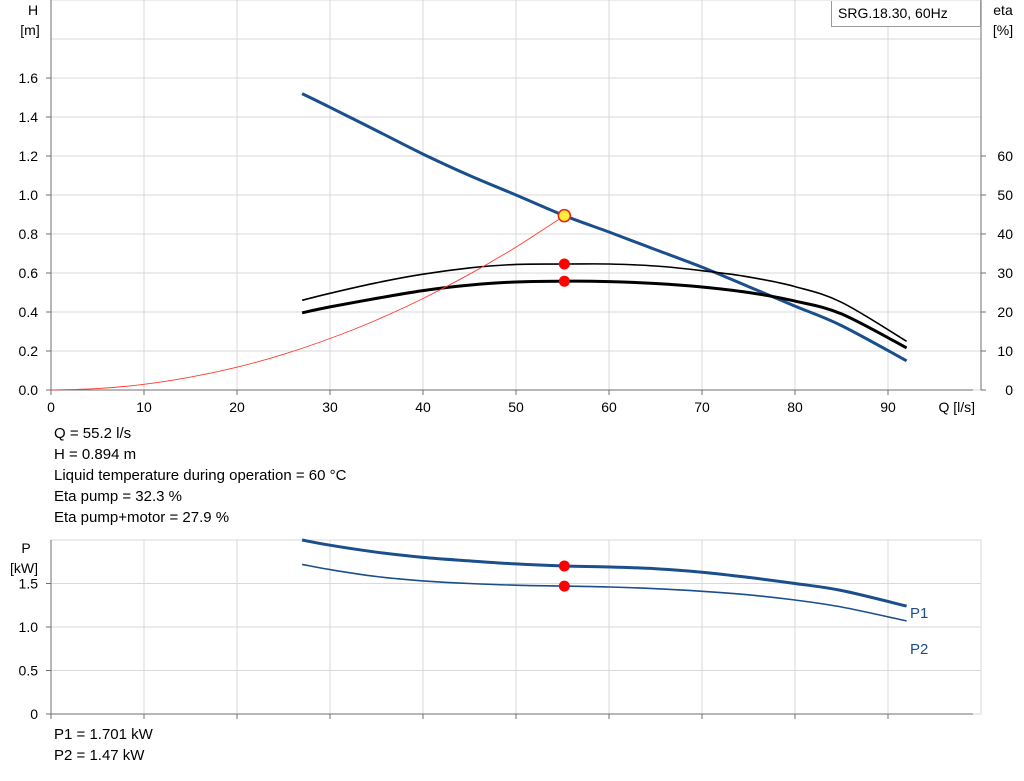 The height and width of the screenshot is (781, 1024). I want to click on power-chart-series: P1 P2, so click(614, 598).